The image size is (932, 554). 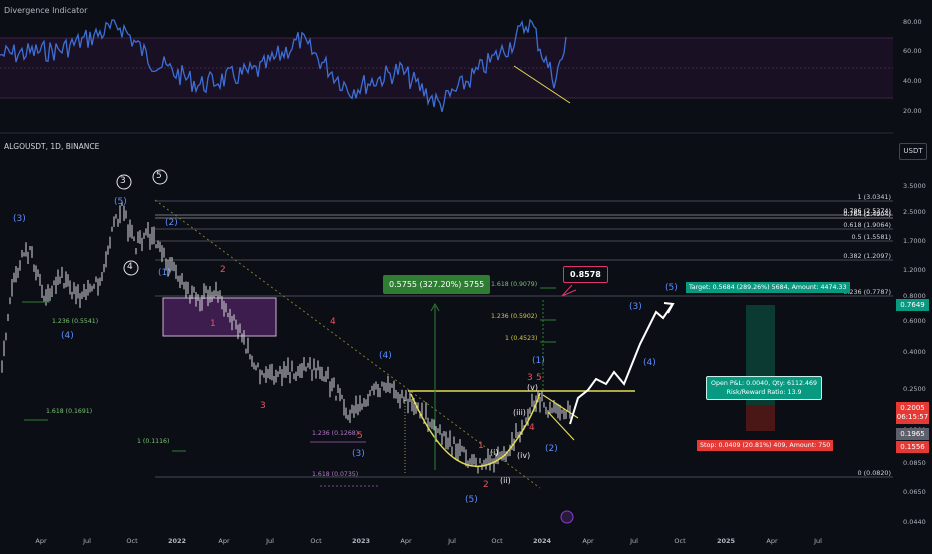 What do you see at coordinates (914, 212) in the screenshot?
I see `price-tick: 2.5000` at bounding box center [914, 212].